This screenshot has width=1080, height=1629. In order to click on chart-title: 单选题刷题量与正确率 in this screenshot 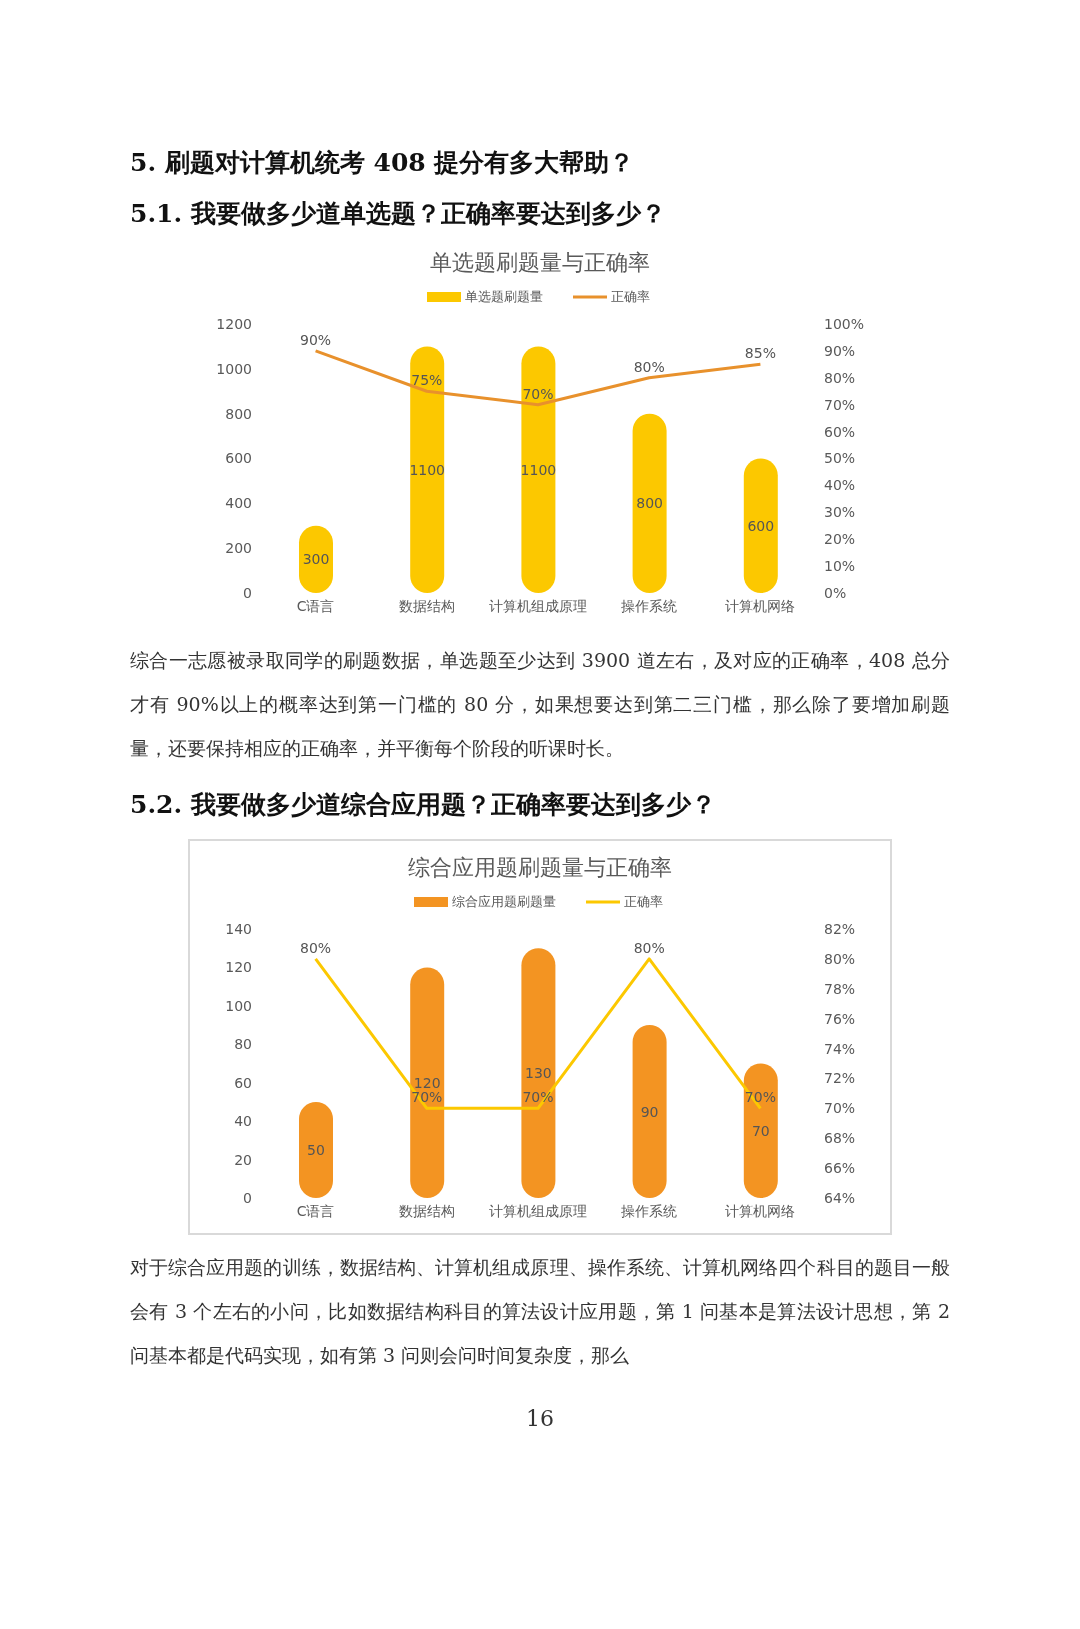, I will do `click(540, 263)`.